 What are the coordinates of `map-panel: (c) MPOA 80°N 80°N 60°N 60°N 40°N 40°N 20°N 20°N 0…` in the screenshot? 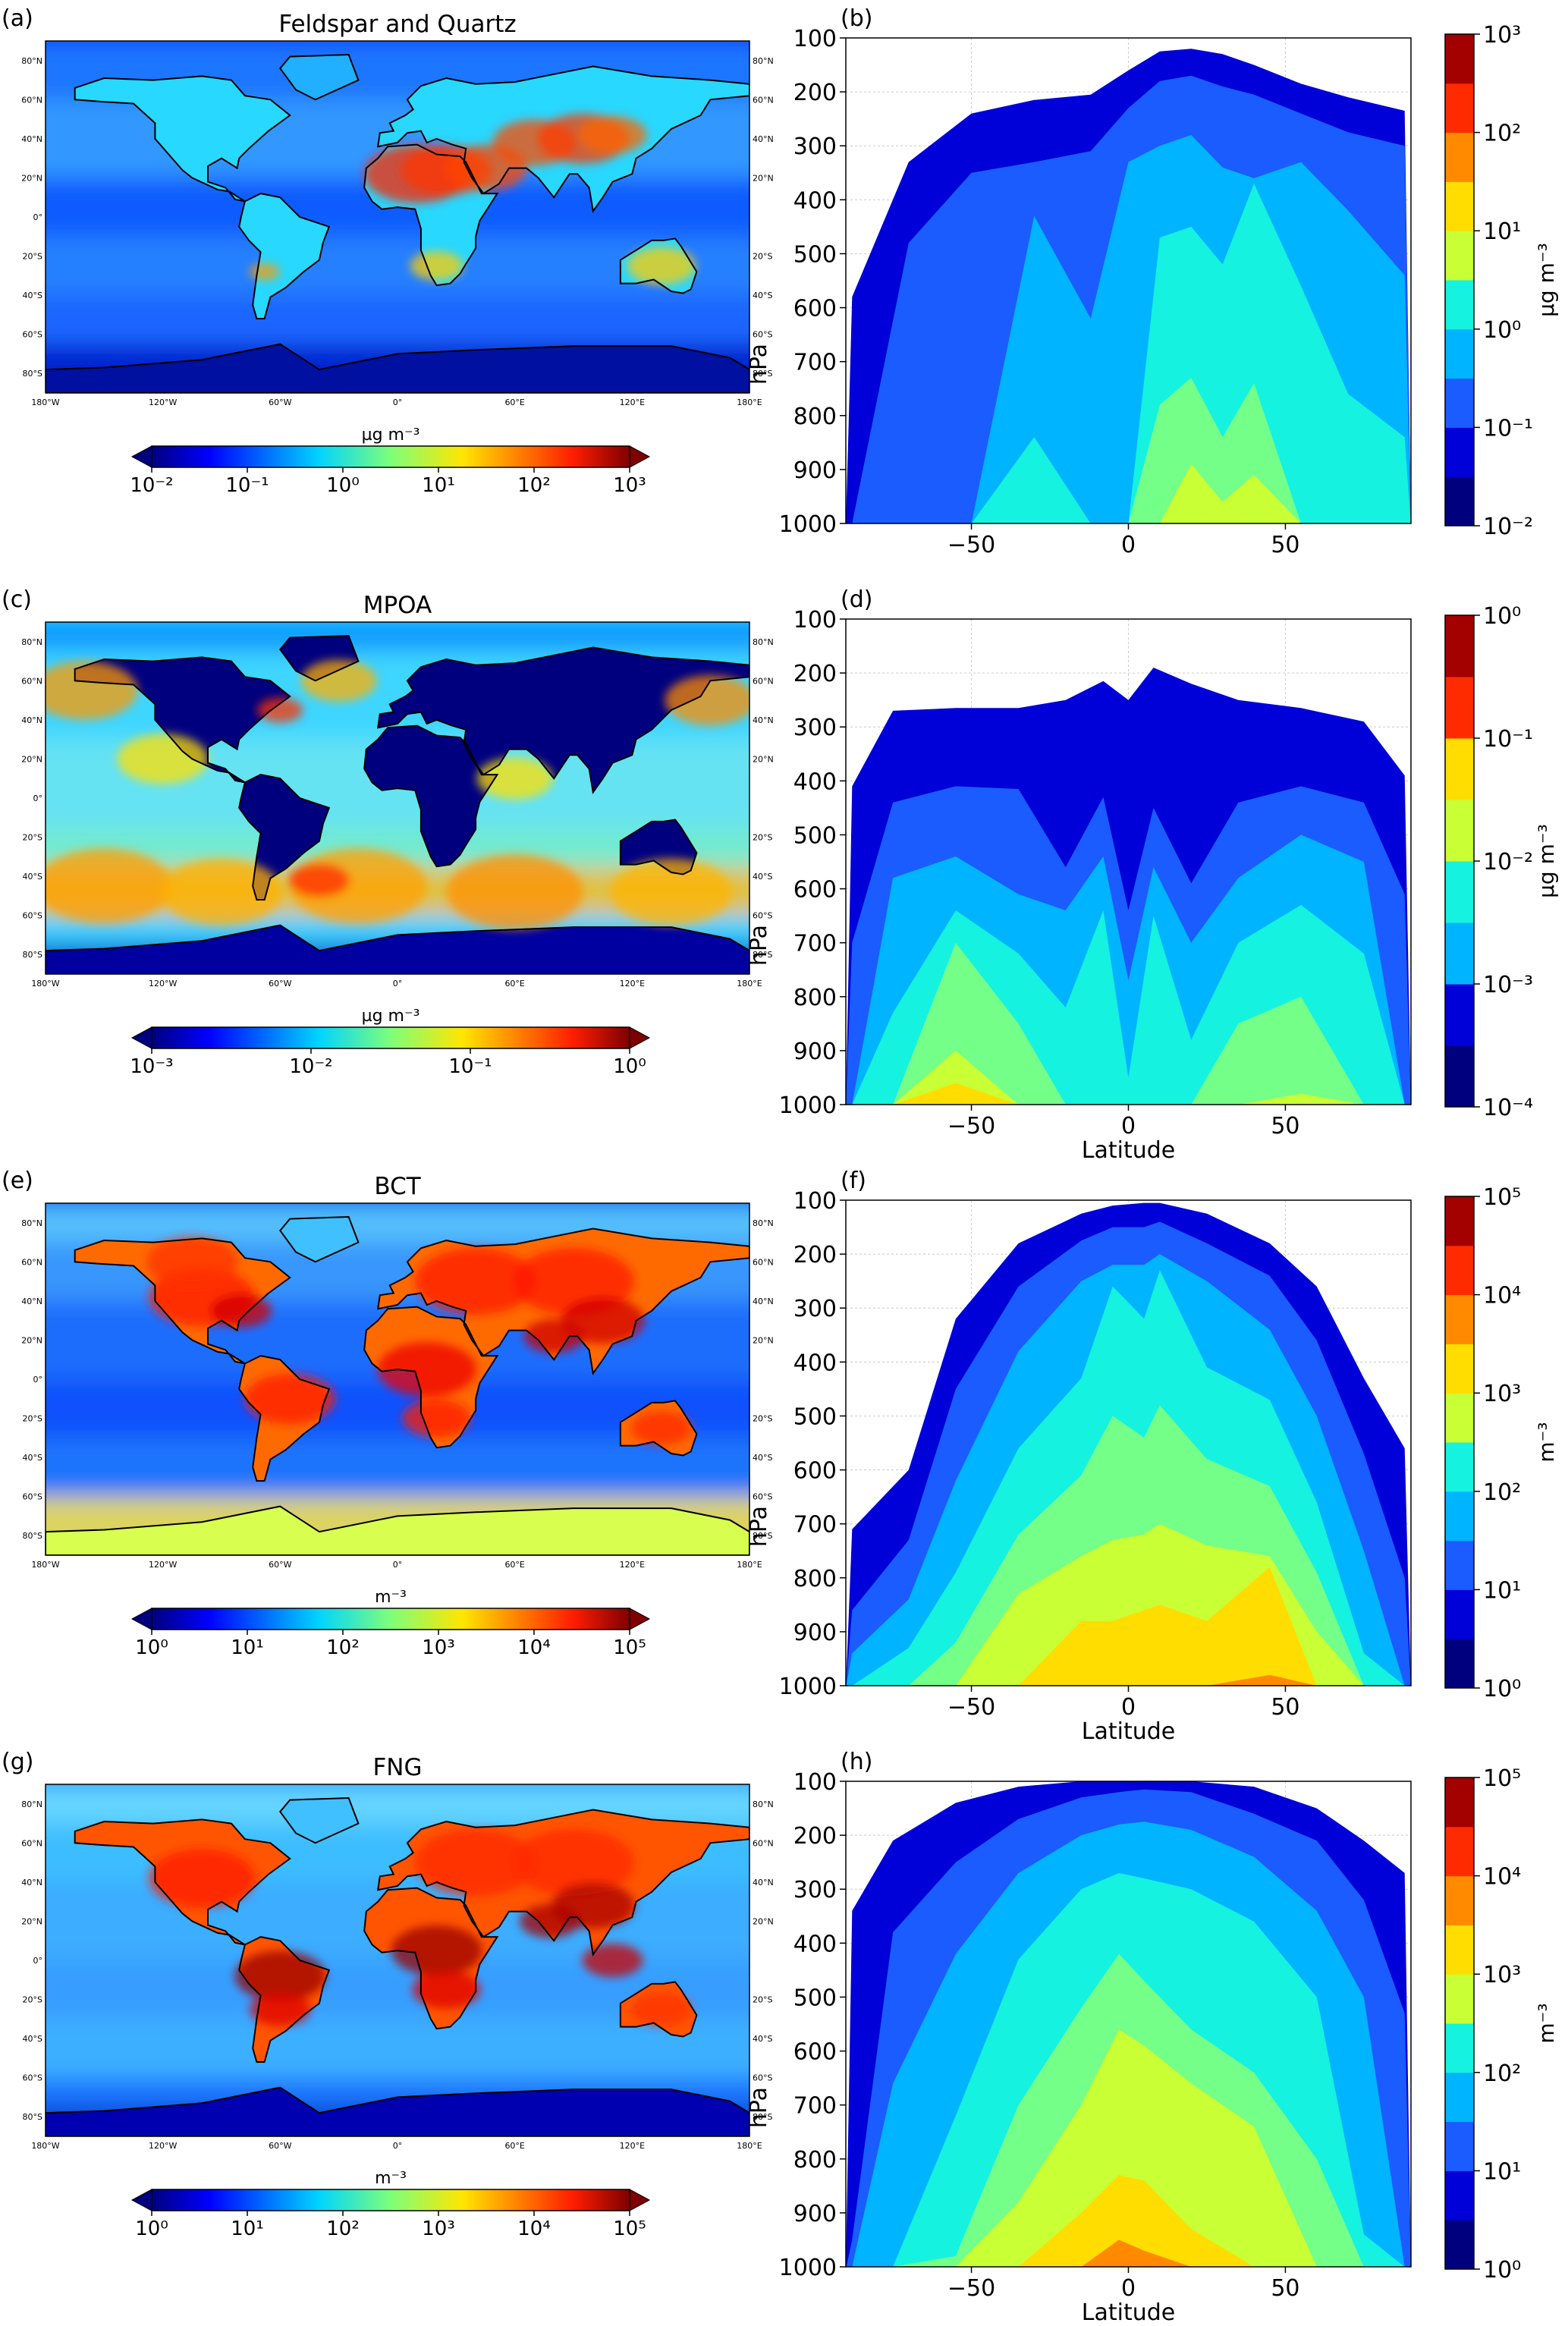 It's located at (388, 832).